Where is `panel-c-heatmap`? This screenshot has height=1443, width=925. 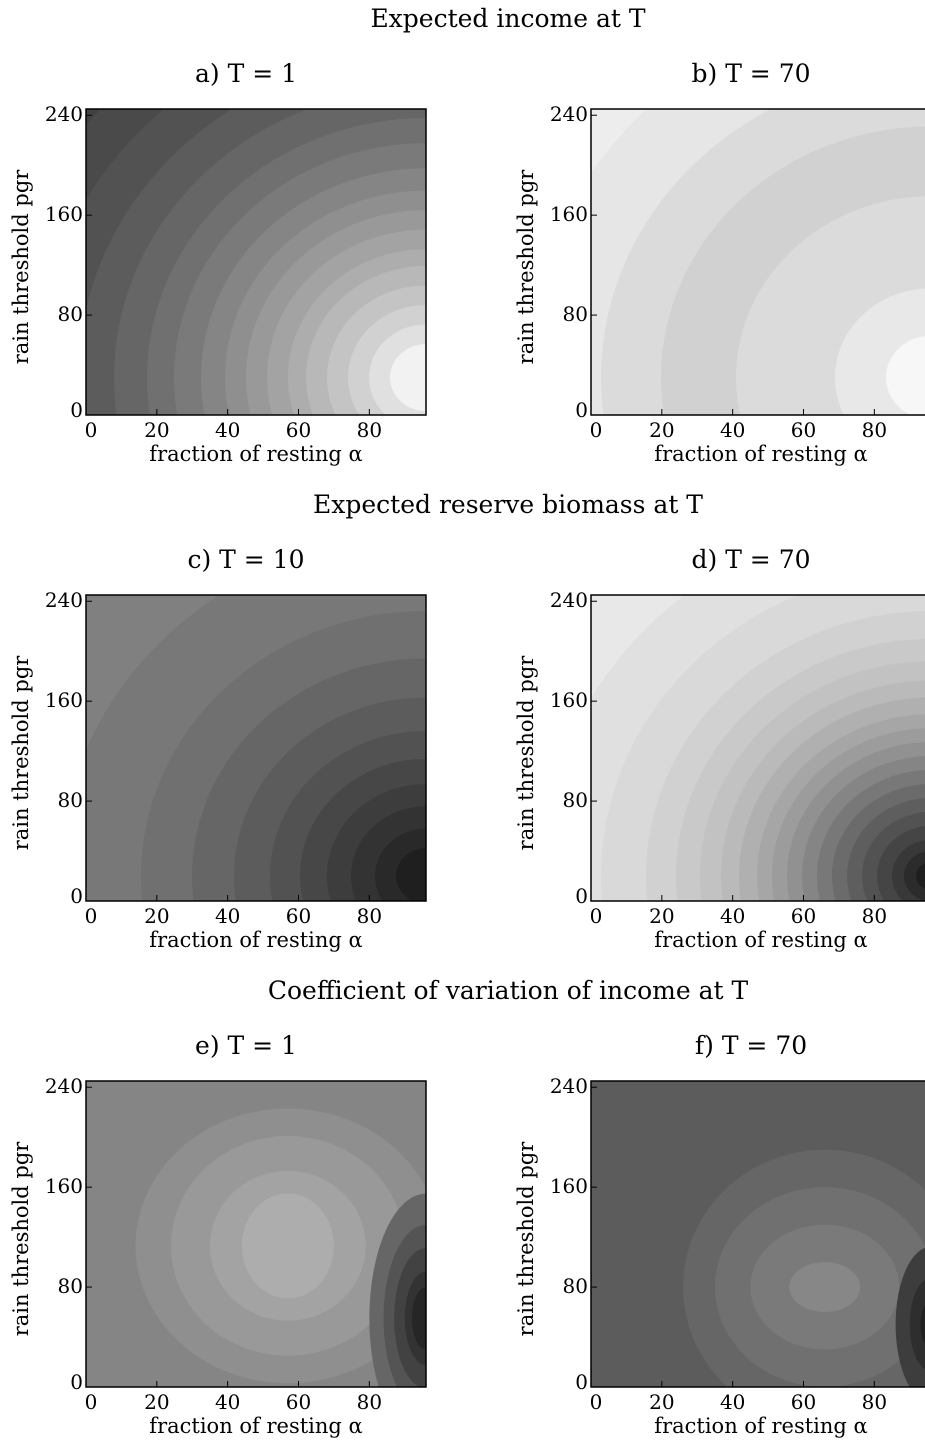 panel-c-heatmap is located at coordinates (256, 748).